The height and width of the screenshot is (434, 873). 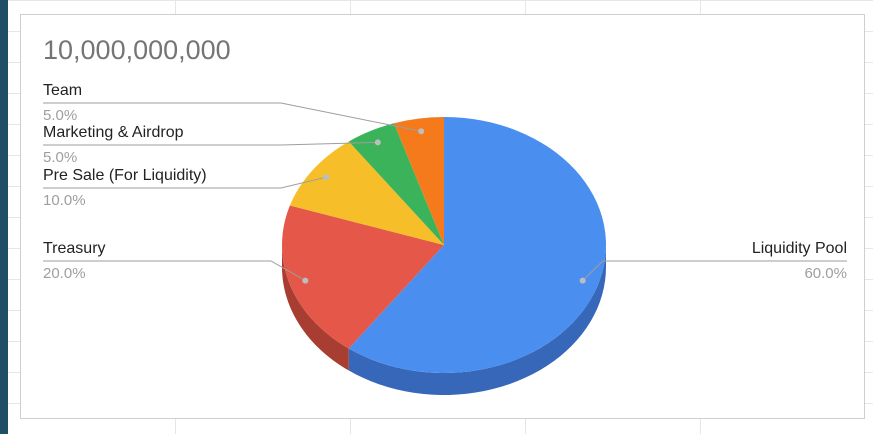 I want to click on label-marketing-airdrop: Marketing & Airdrop 5.0%, so click(x=212, y=145).